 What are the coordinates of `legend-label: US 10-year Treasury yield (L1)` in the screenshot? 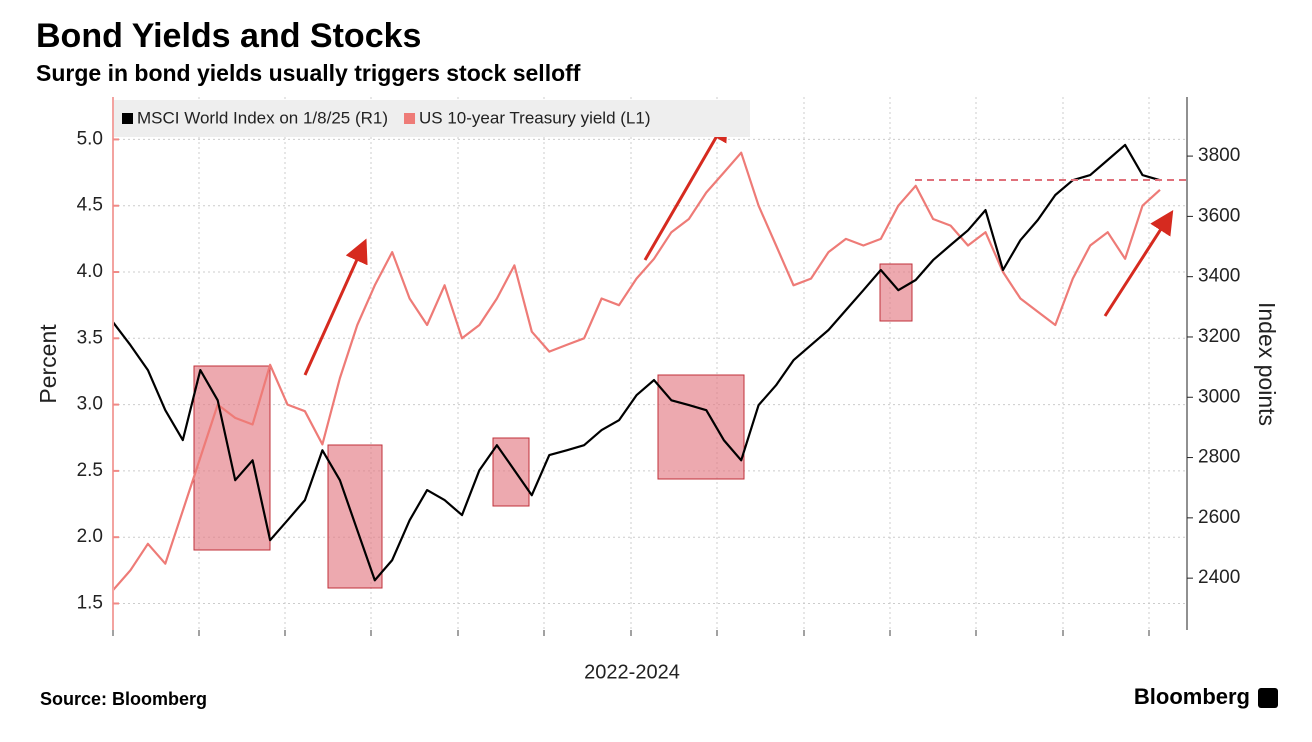 It's located at (534, 117).